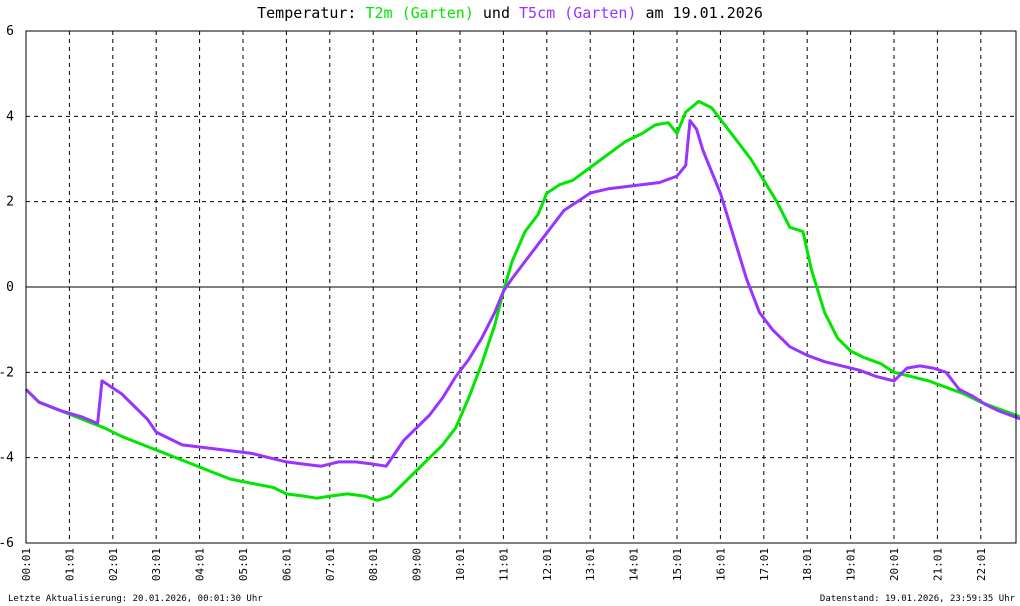 The image size is (1020, 606). I want to click on x-tick-label: 17:01, so click(764, 564).